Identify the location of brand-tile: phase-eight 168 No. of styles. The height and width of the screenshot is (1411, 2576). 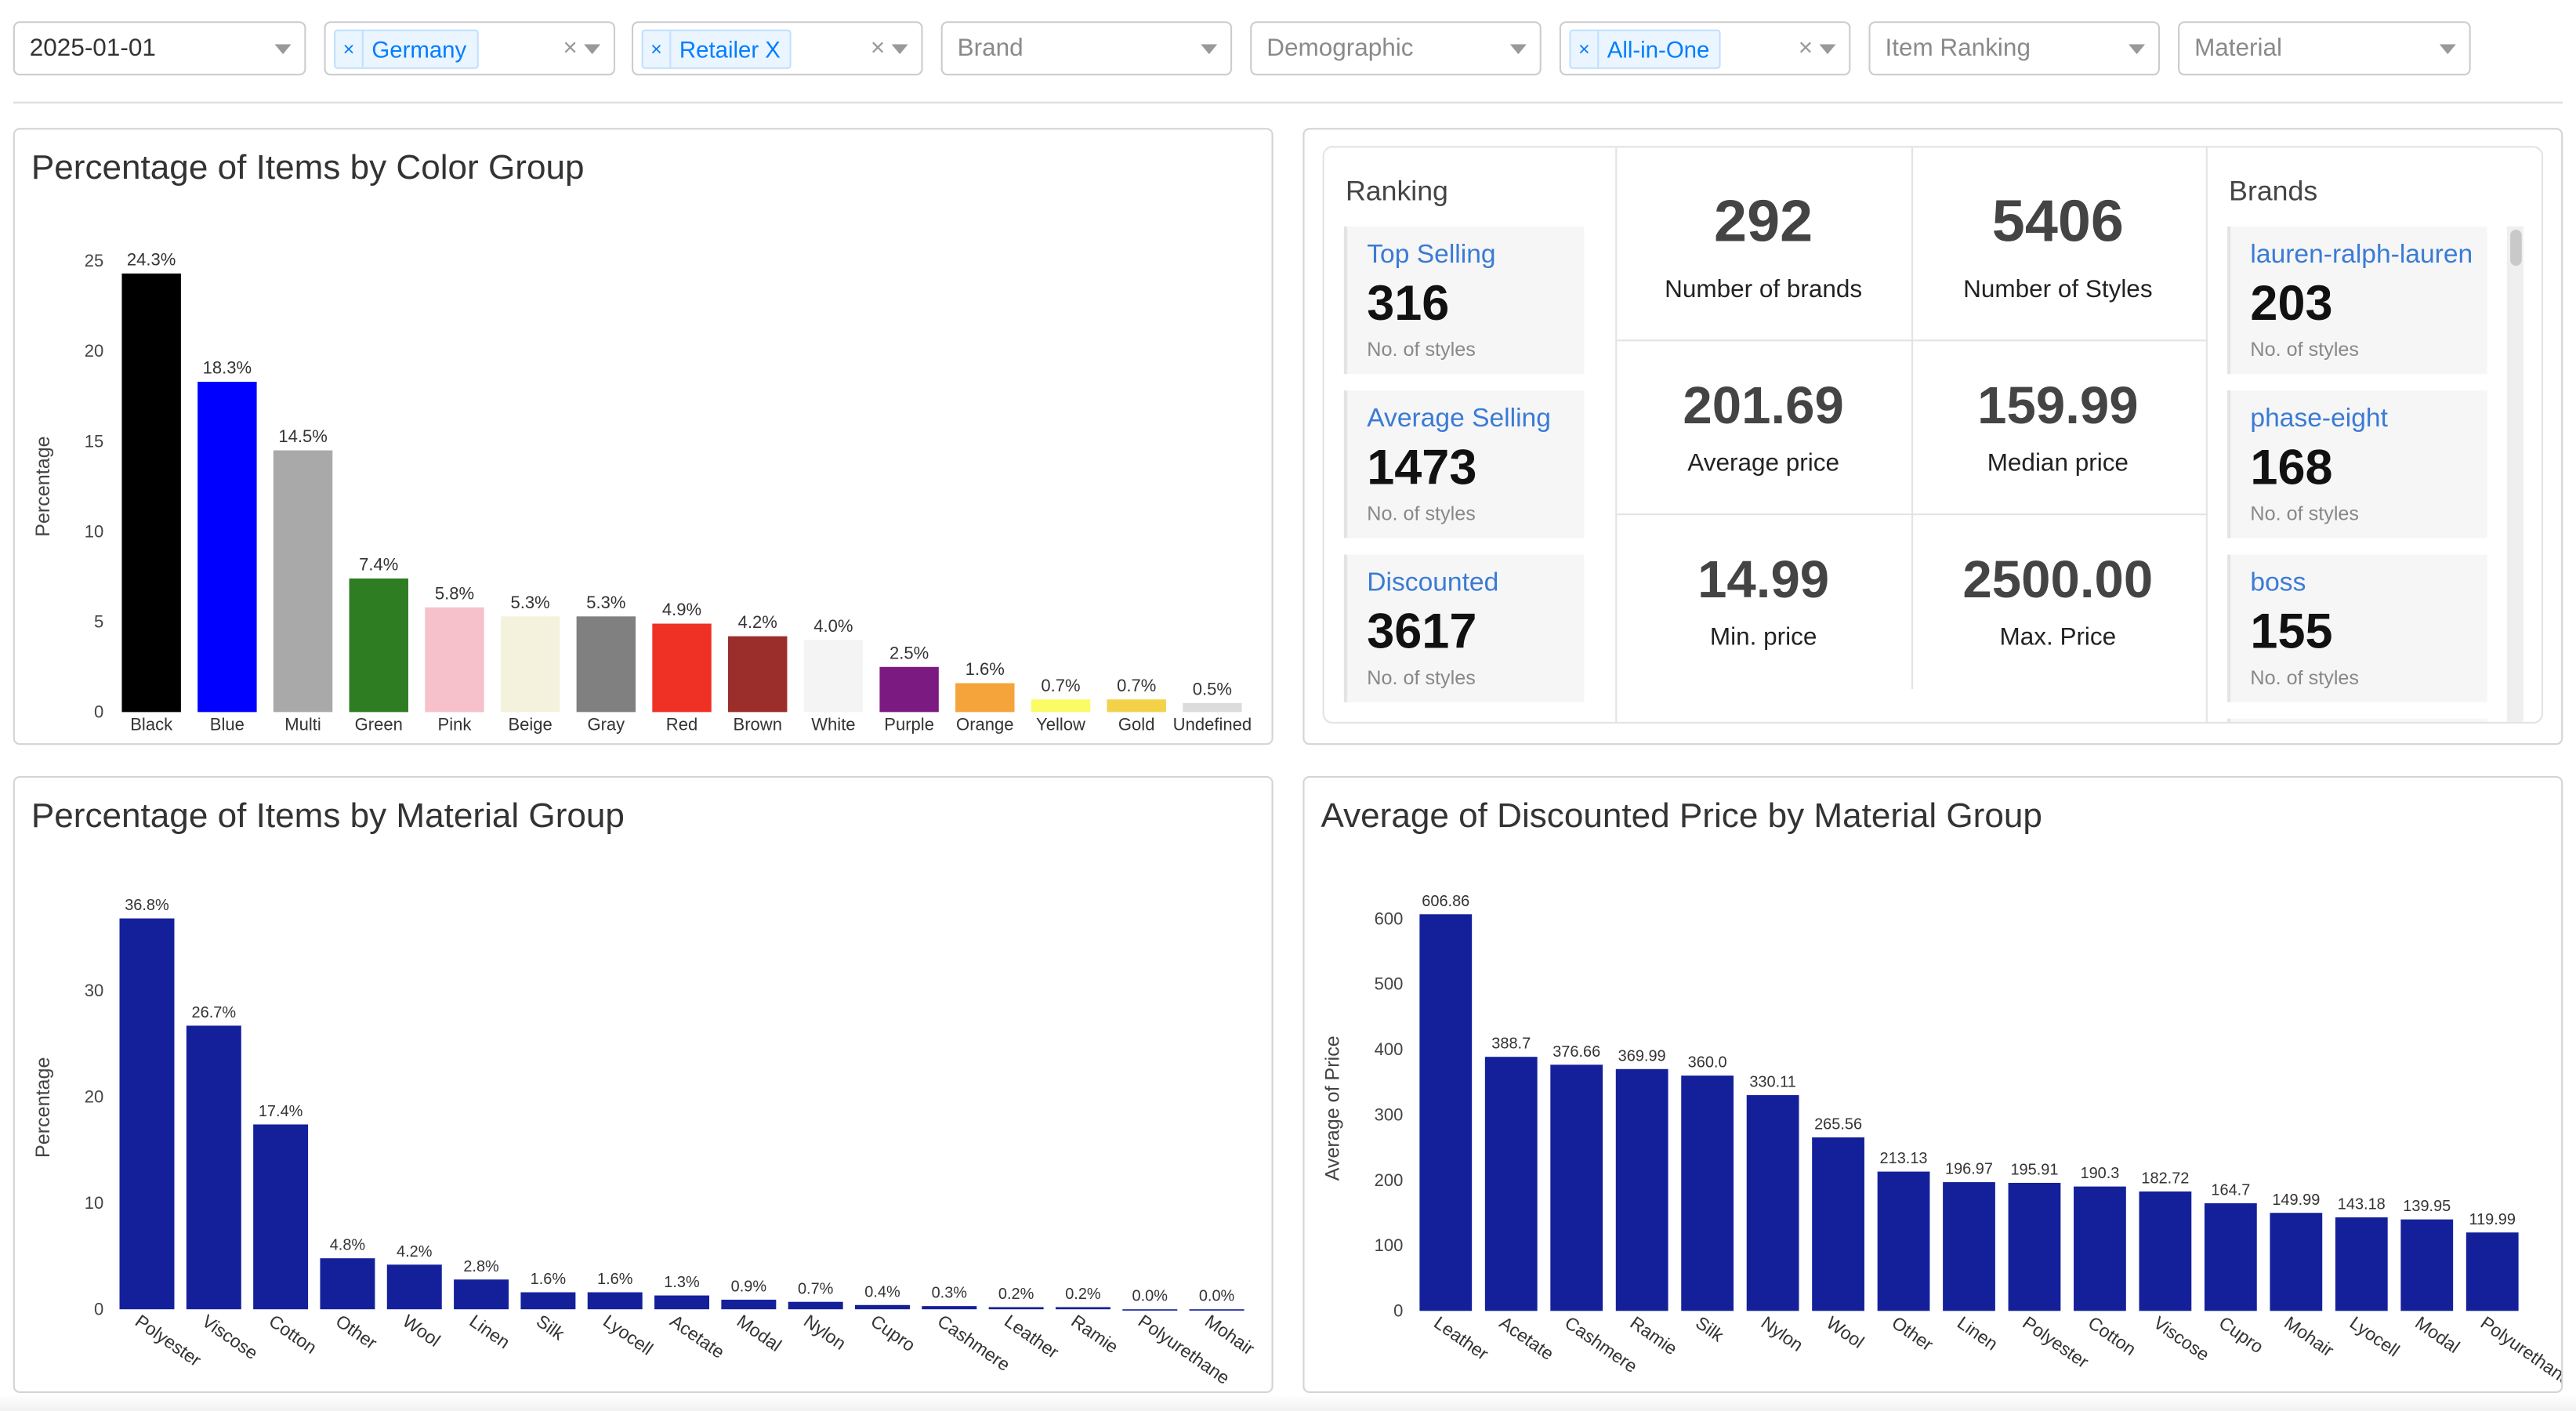
(2357, 464).